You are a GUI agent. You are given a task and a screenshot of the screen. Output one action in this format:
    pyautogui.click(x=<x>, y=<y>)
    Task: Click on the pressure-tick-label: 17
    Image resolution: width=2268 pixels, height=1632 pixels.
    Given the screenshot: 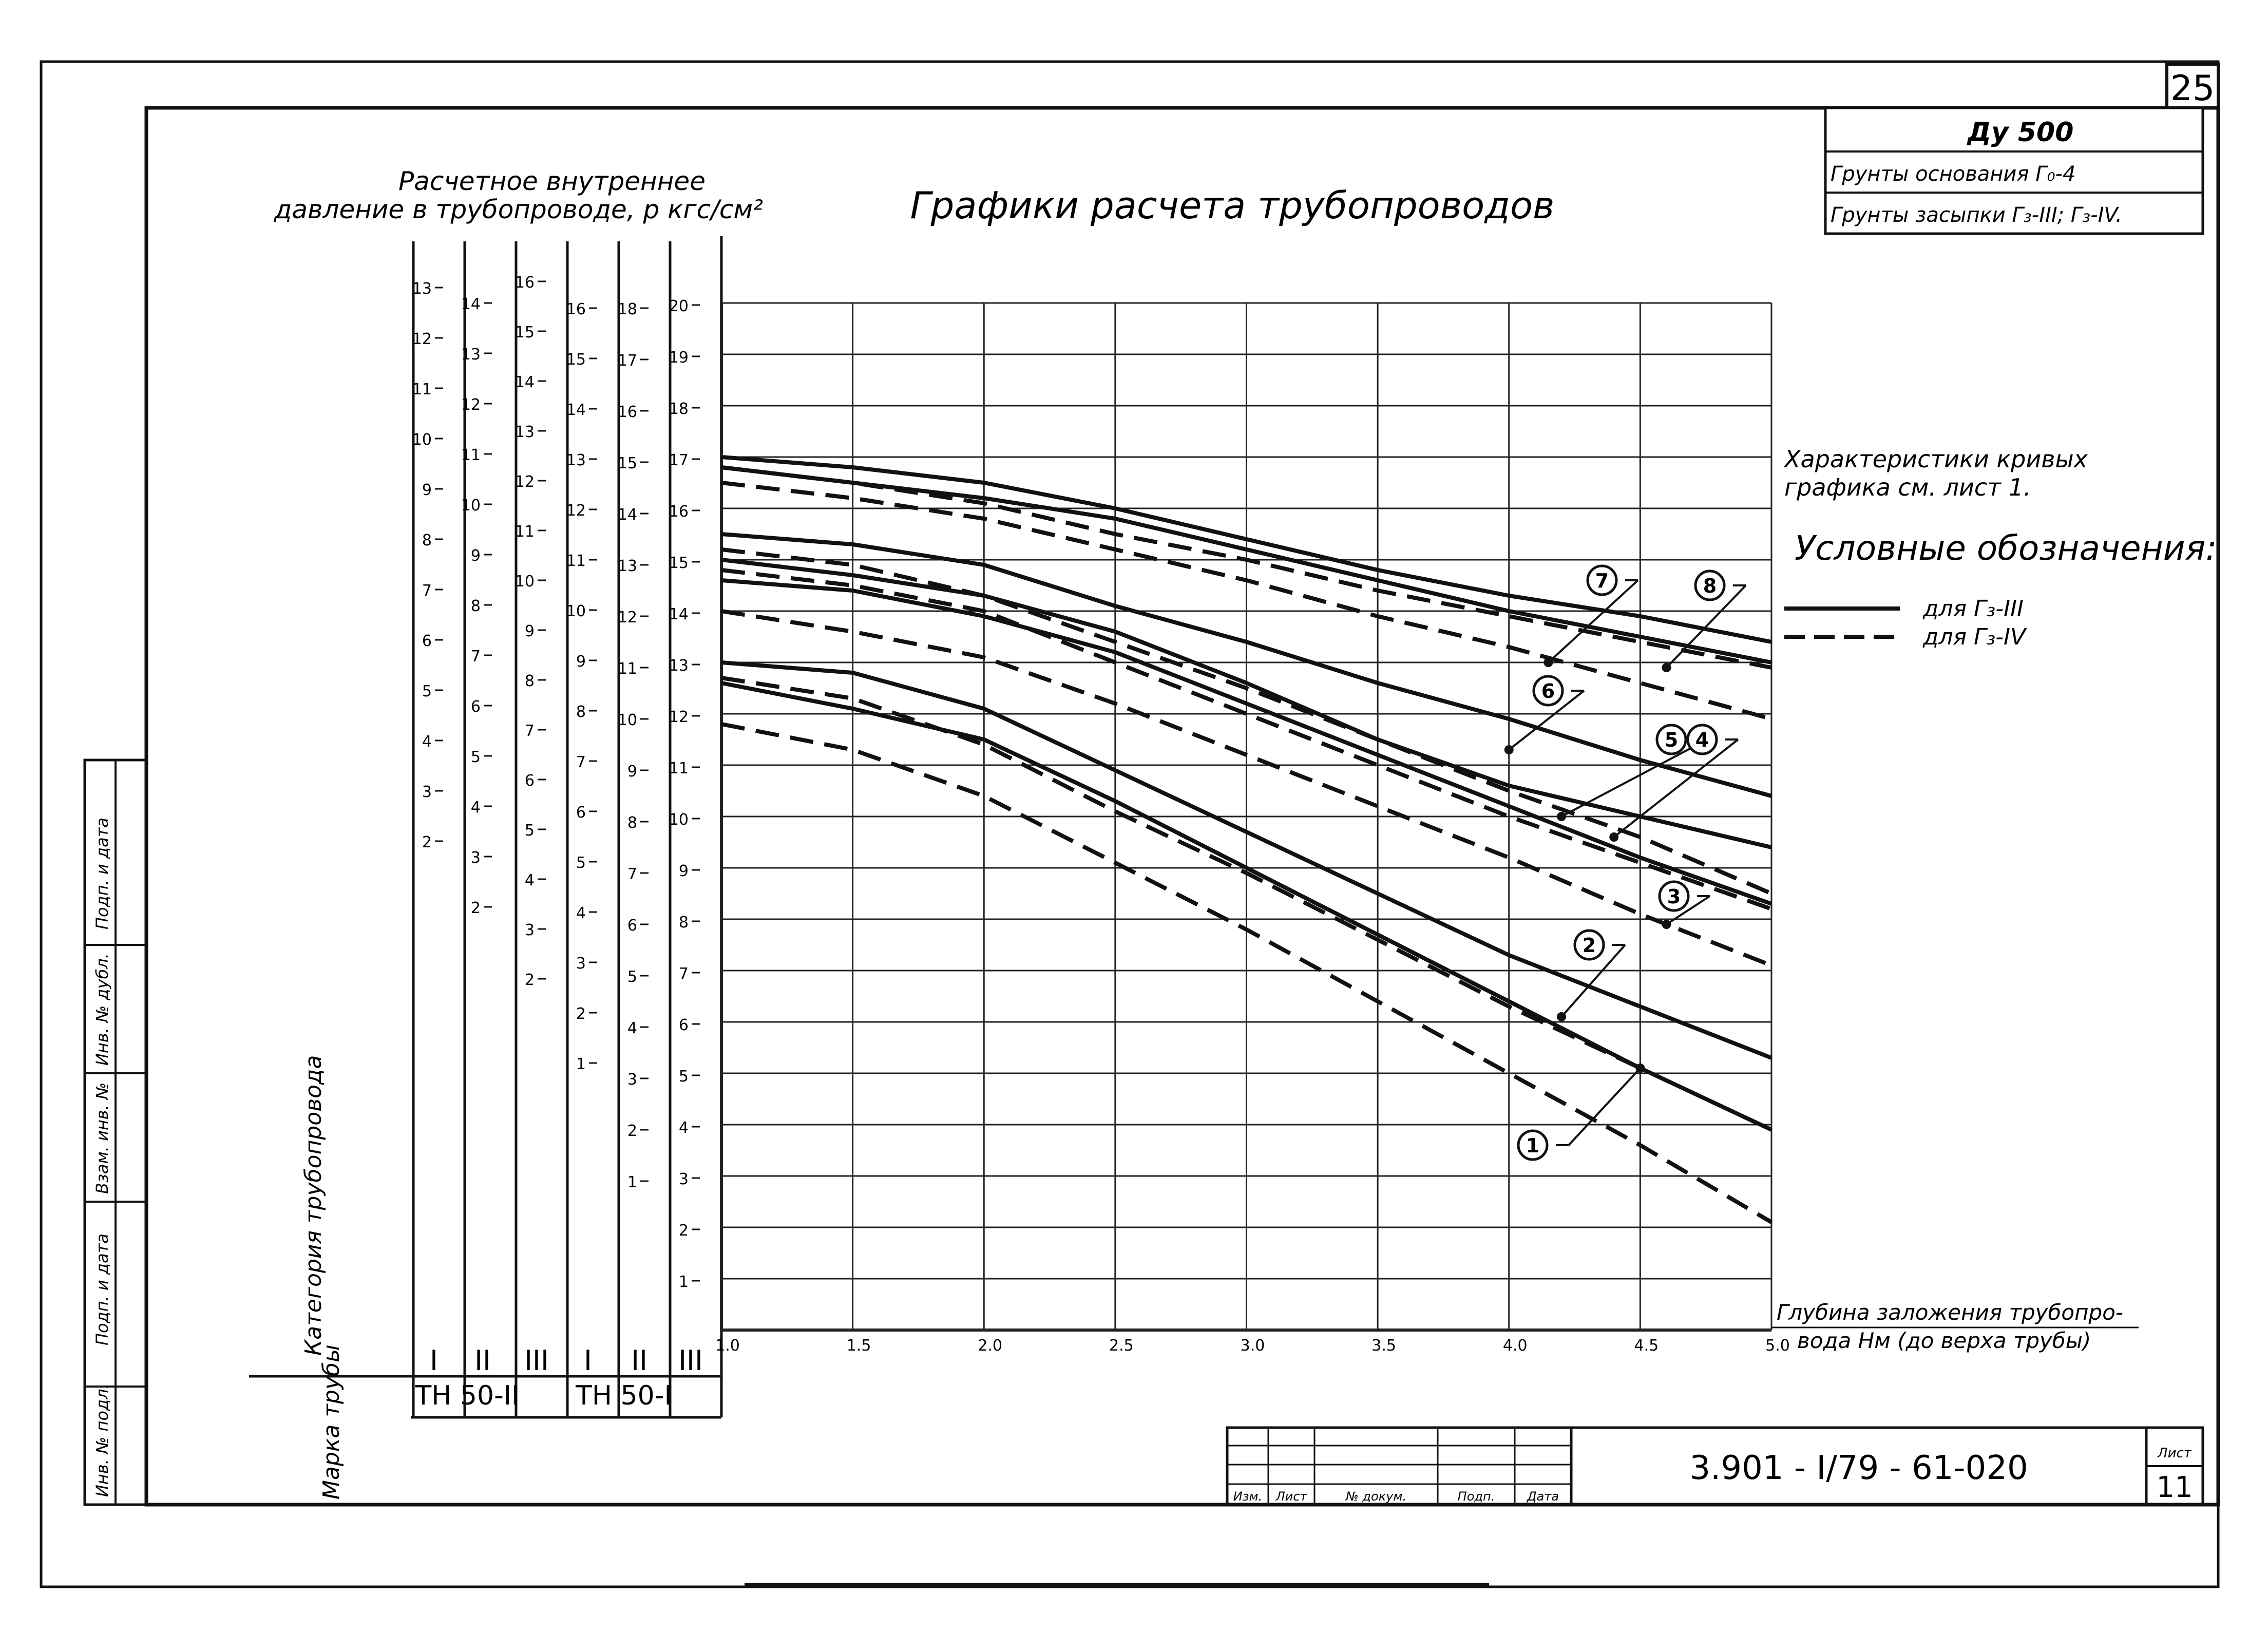 What is the action you would take?
    pyautogui.click(x=679, y=460)
    